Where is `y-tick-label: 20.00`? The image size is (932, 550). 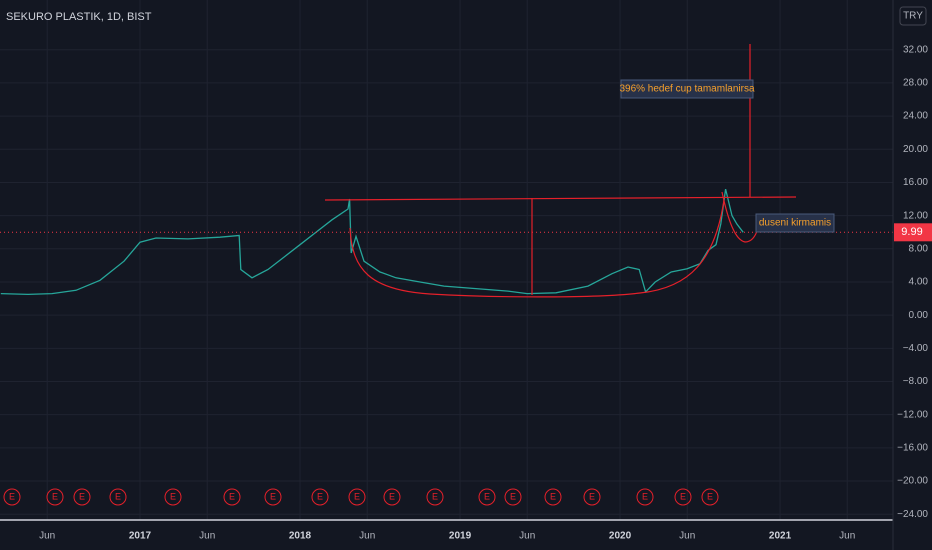 y-tick-label: 20.00 is located at coordinates (915, 149).